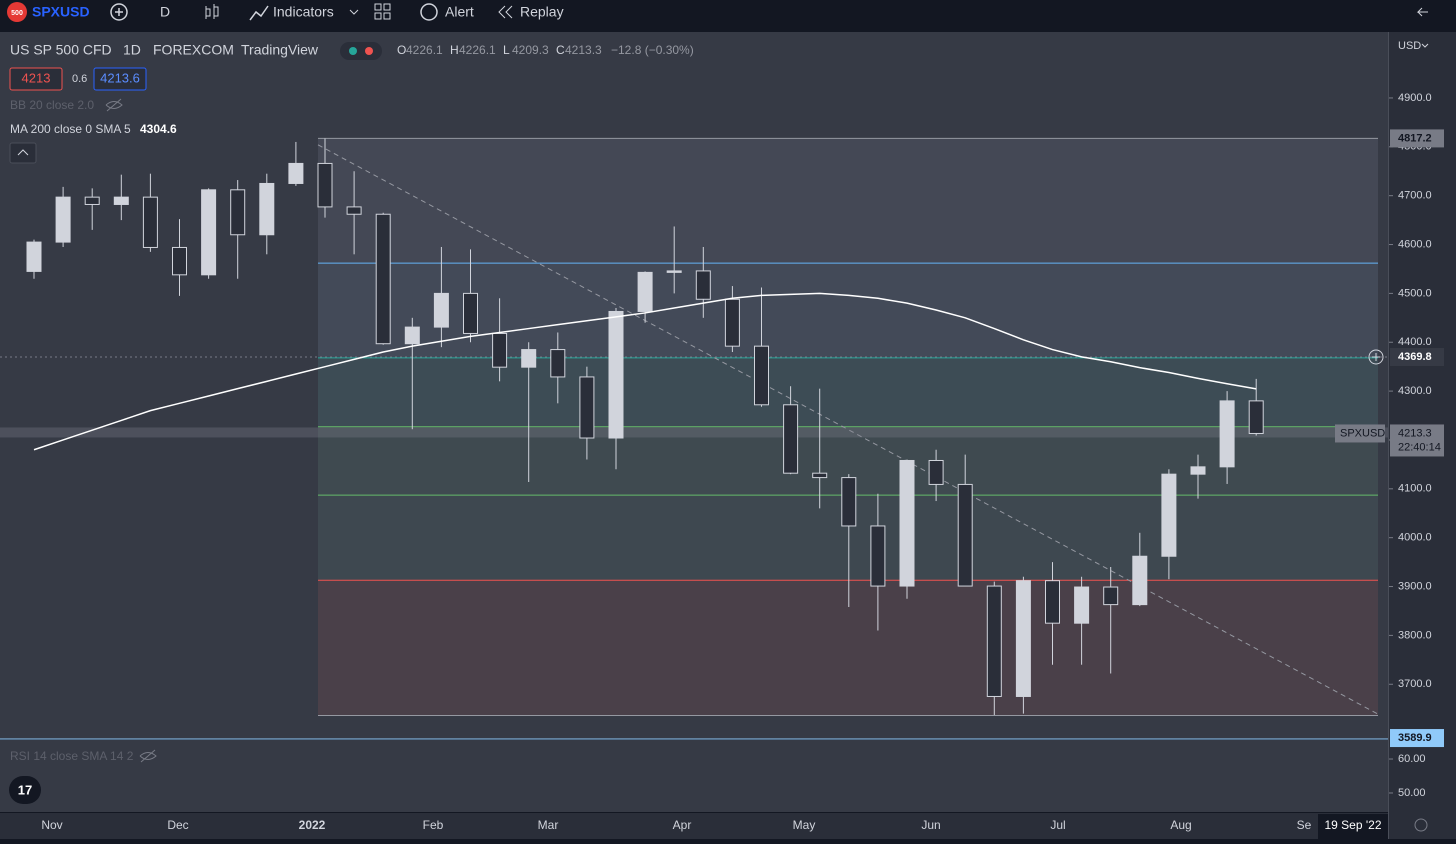 This screenshot has width=1456, height=844. I want to click on x-tick-label: Dec, so click(177, 825).